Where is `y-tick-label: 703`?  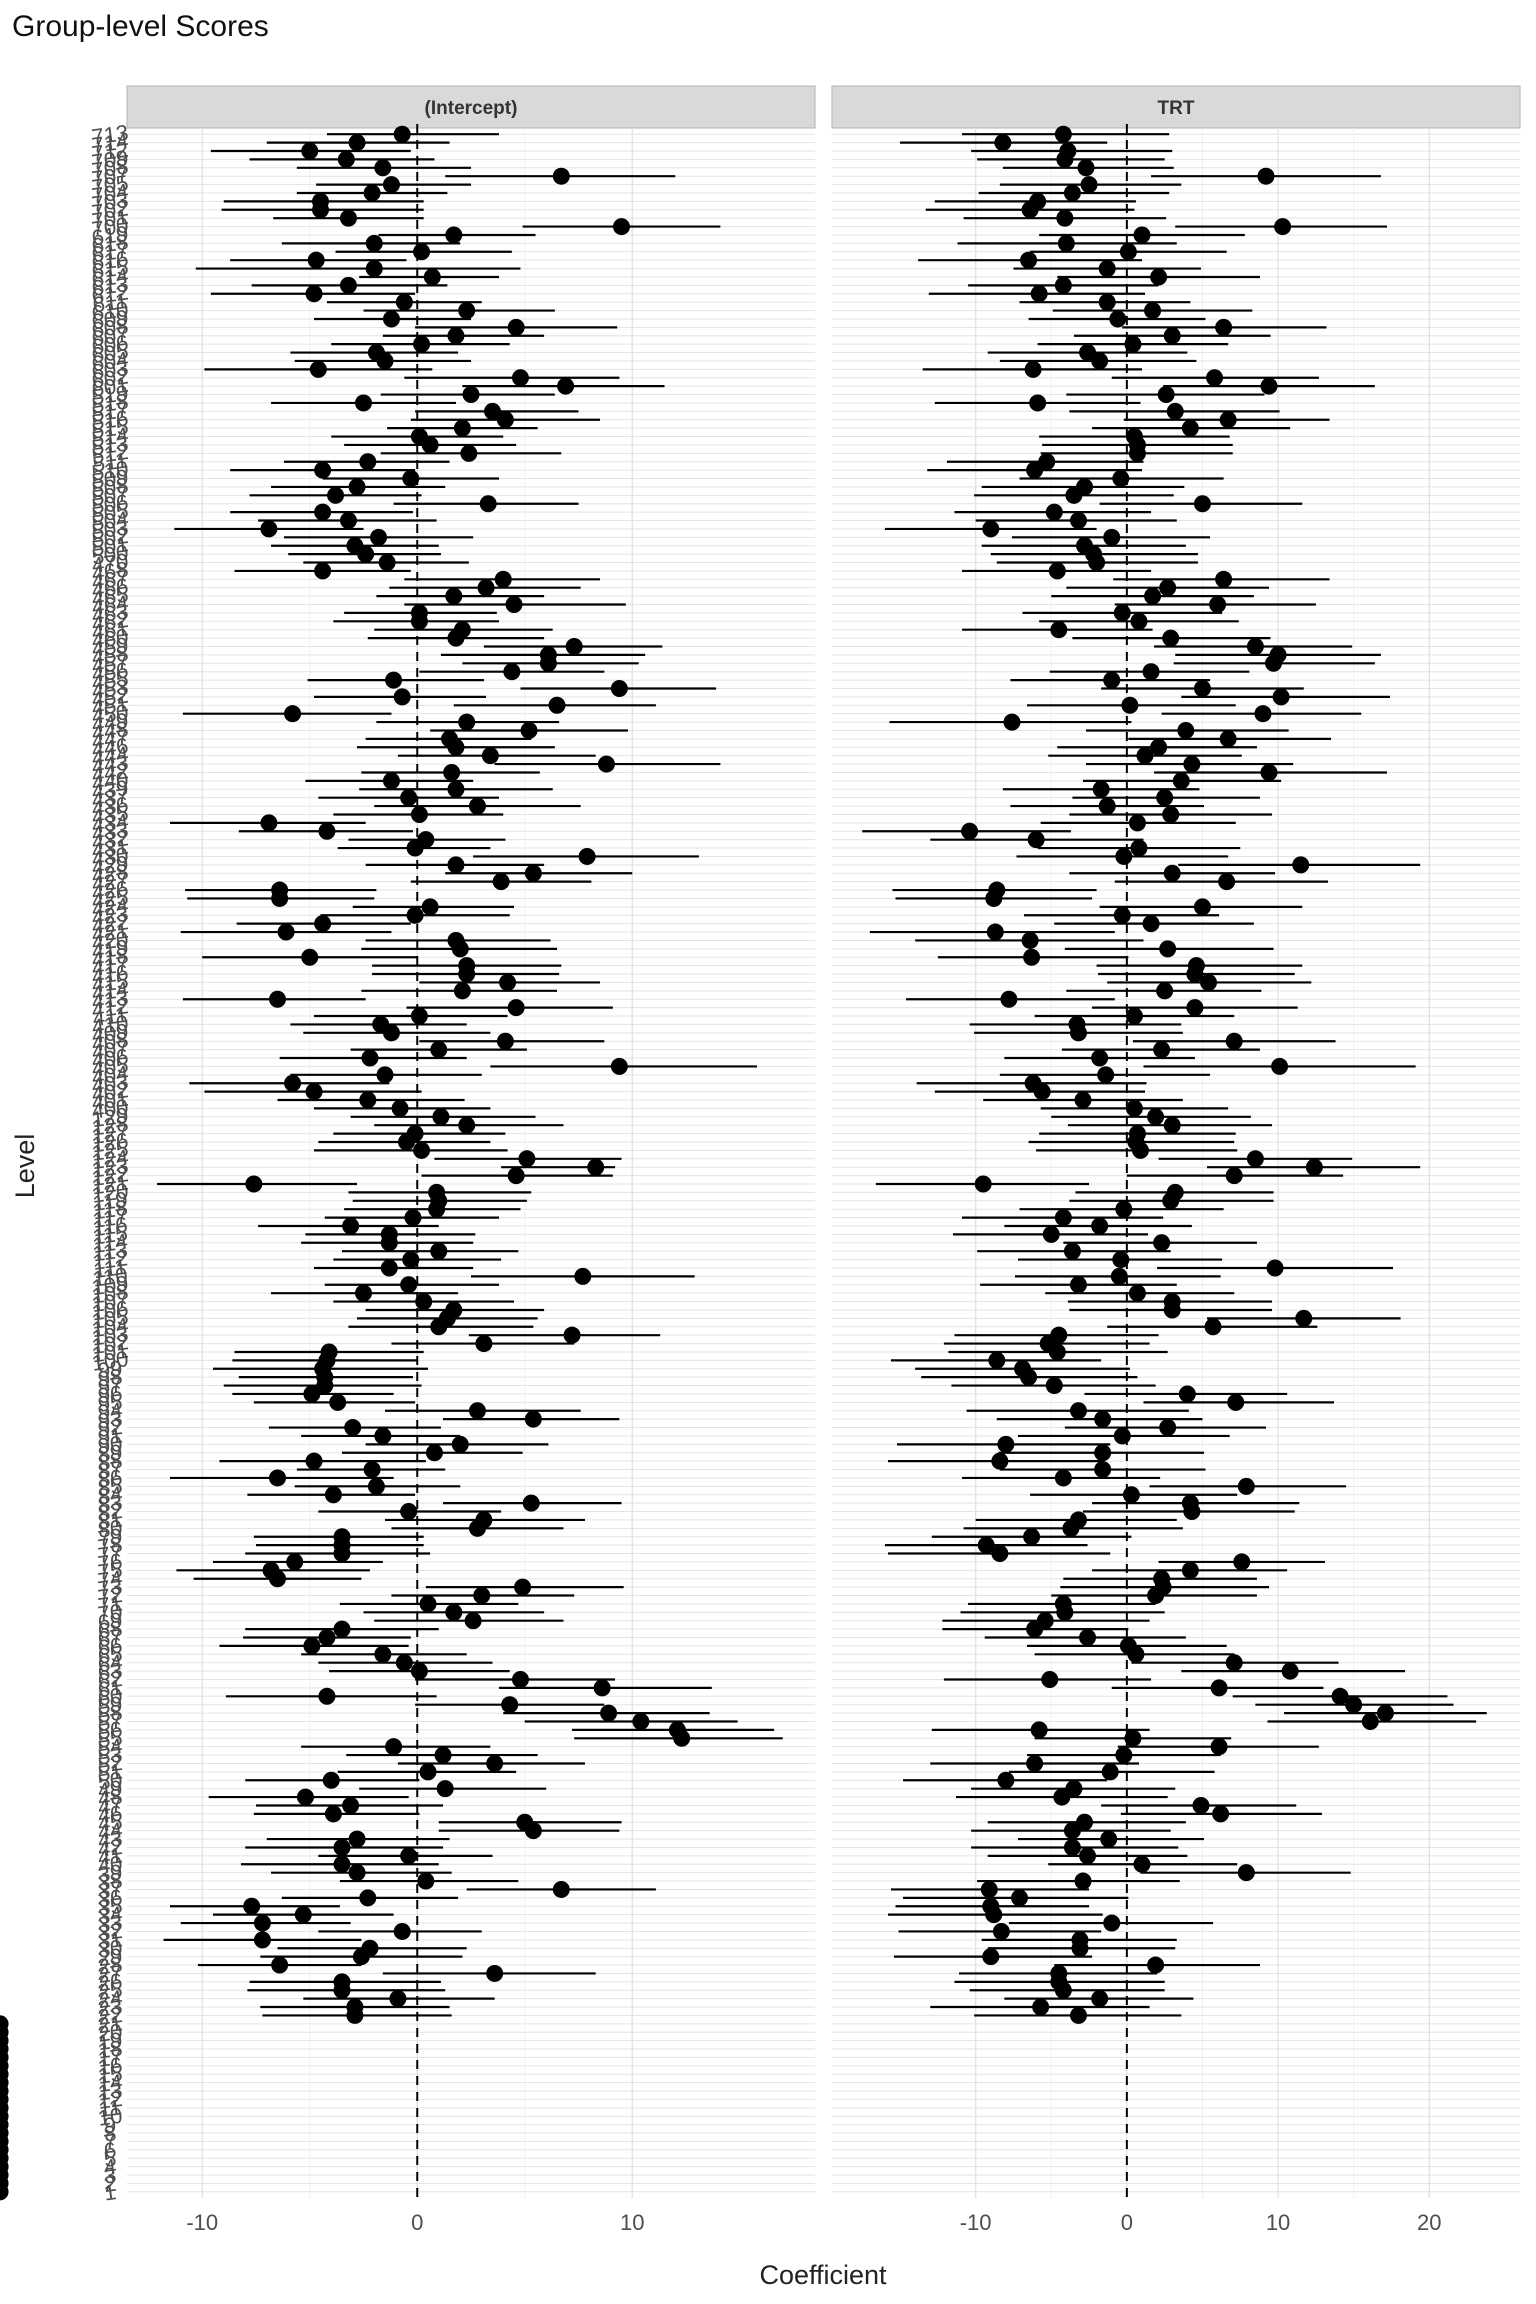
y-tick-label: 703 is located at coordinates (110, 202).